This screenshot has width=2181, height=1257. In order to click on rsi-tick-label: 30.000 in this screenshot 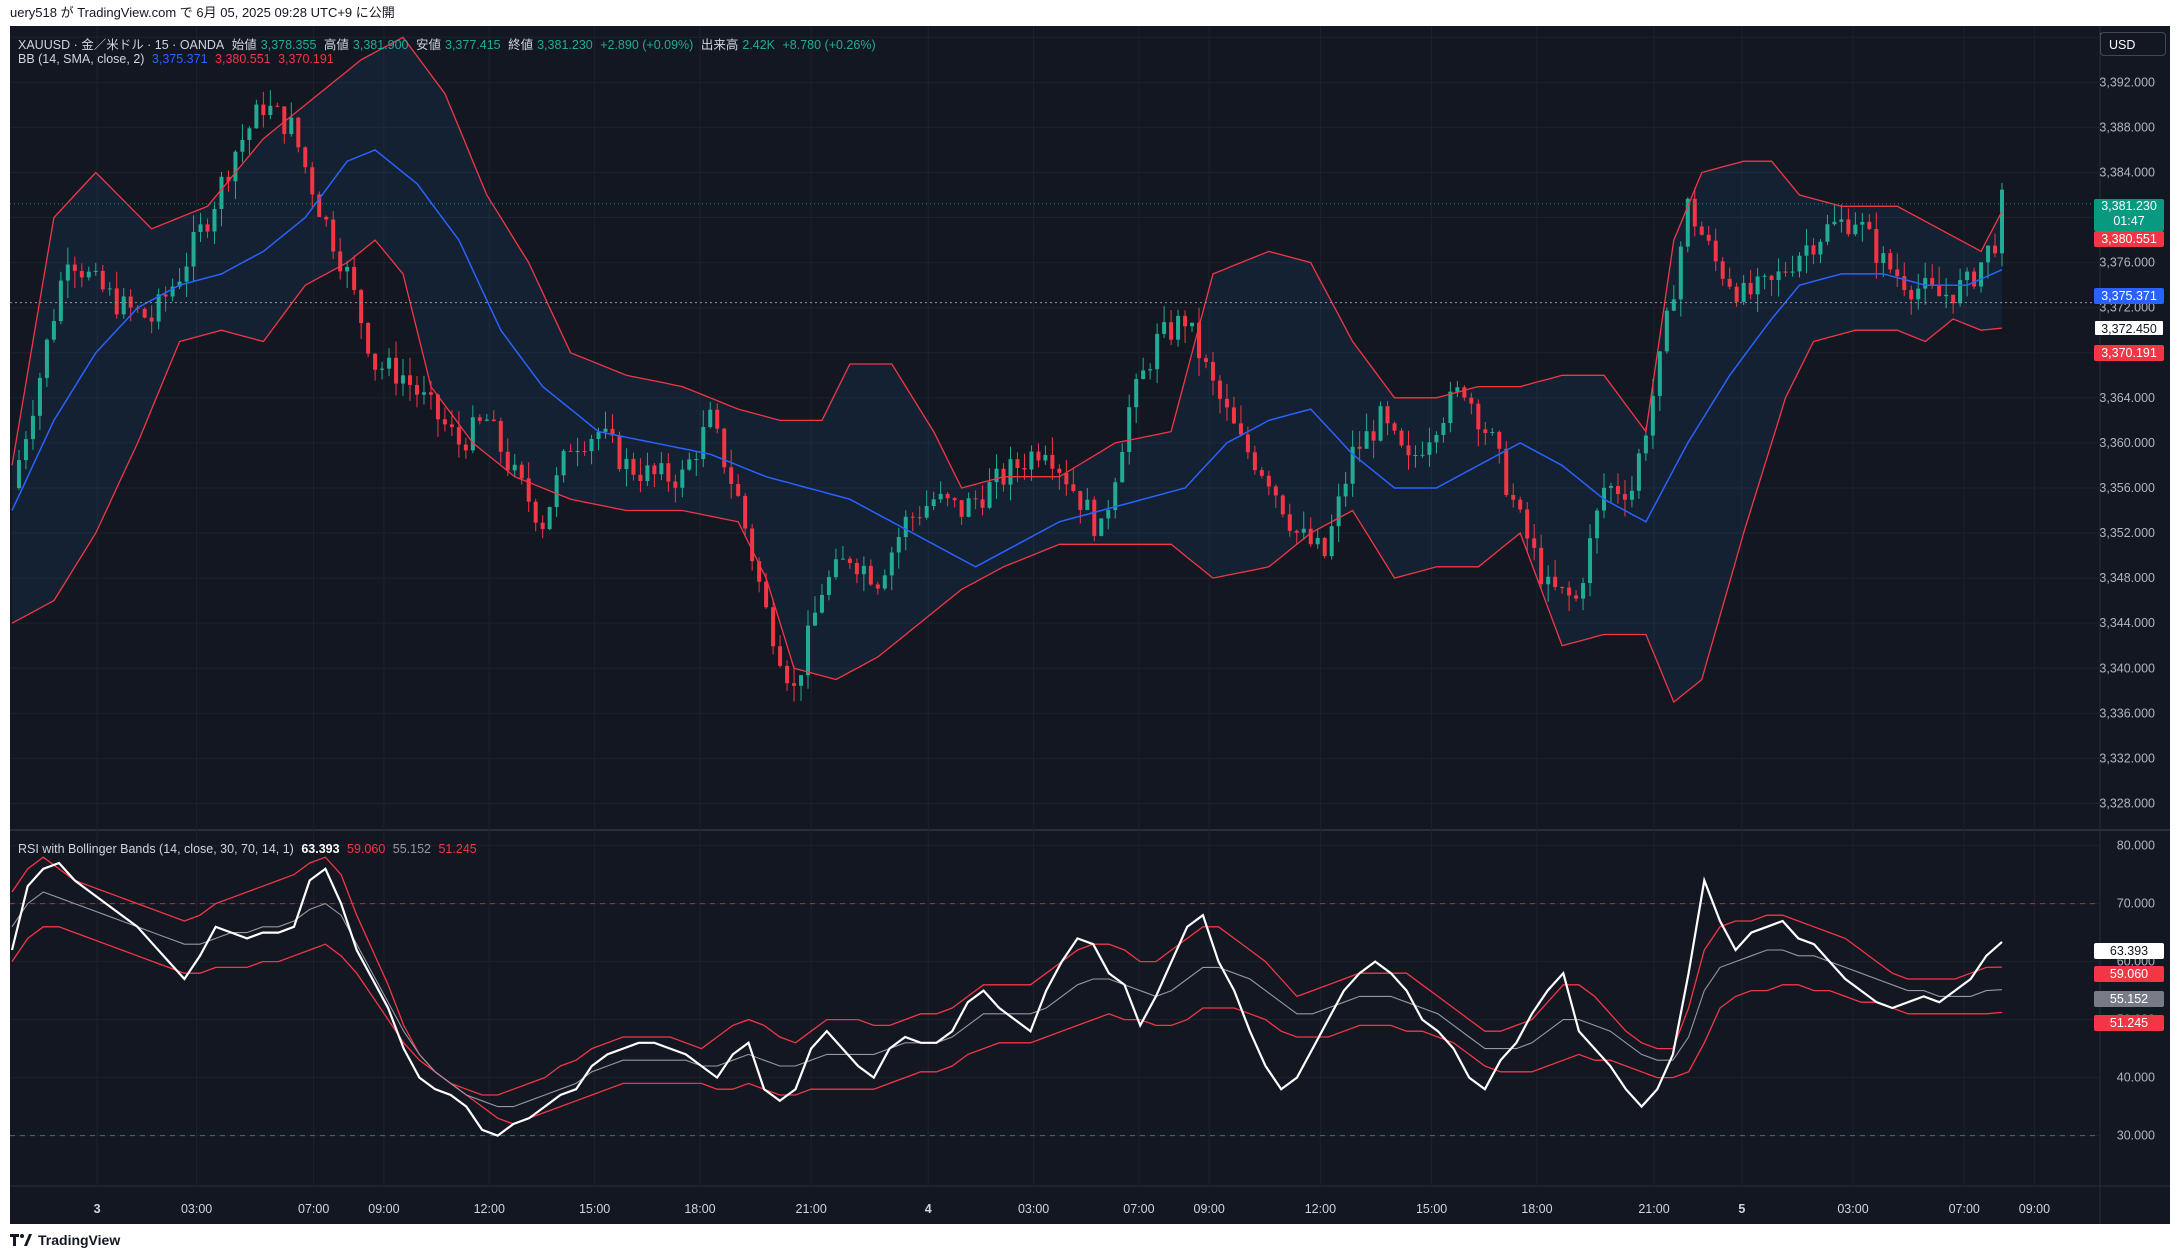, I will do `click(2136, 1136)`.